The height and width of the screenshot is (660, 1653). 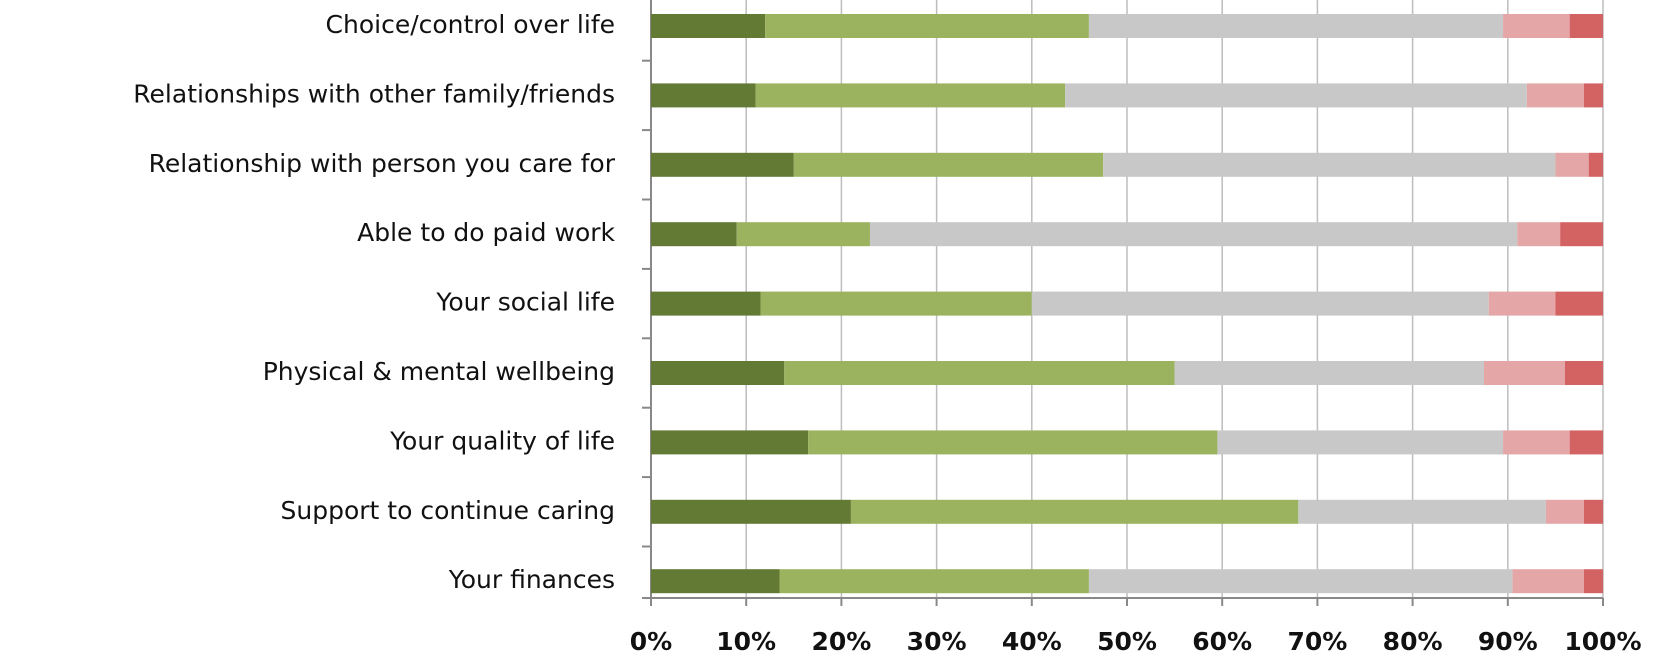 I want to click on x-tick-label: 50%, so click(x=1127, y=641).